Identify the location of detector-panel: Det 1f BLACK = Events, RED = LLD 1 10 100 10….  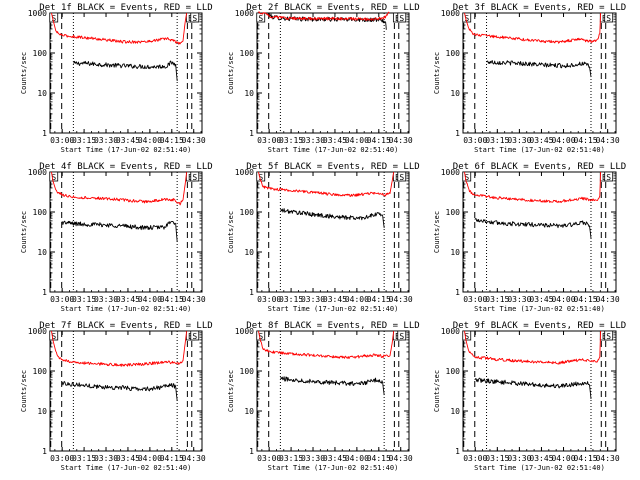
(116, 78).